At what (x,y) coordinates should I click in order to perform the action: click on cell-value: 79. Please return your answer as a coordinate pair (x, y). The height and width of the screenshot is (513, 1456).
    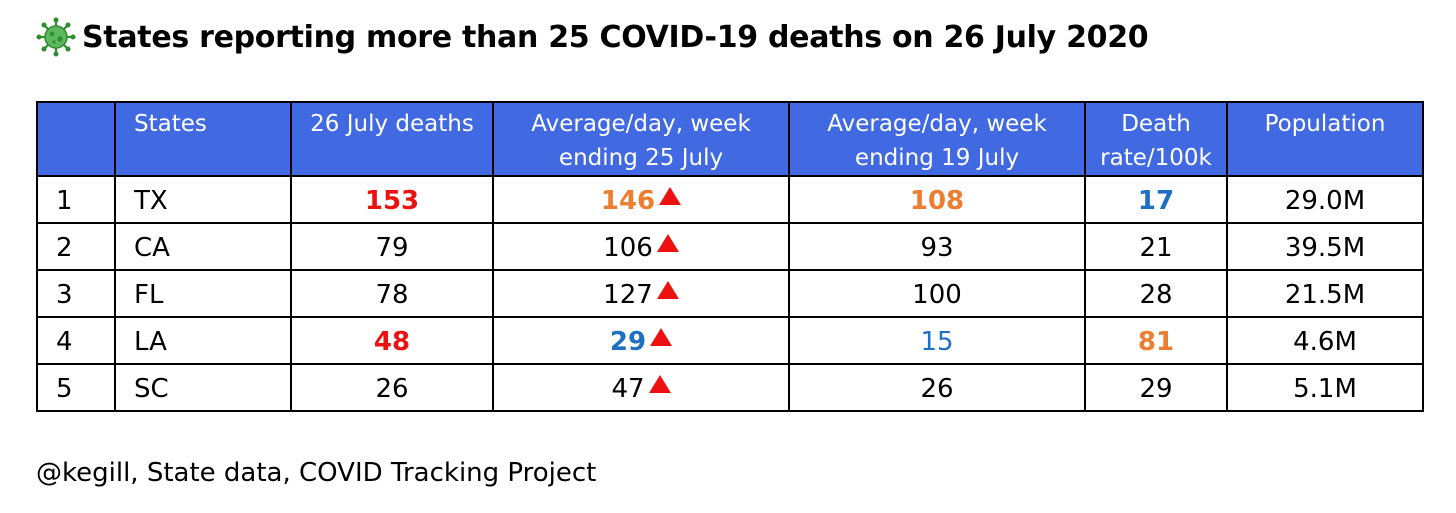
    Looking at the image, I should click on (392, 247).